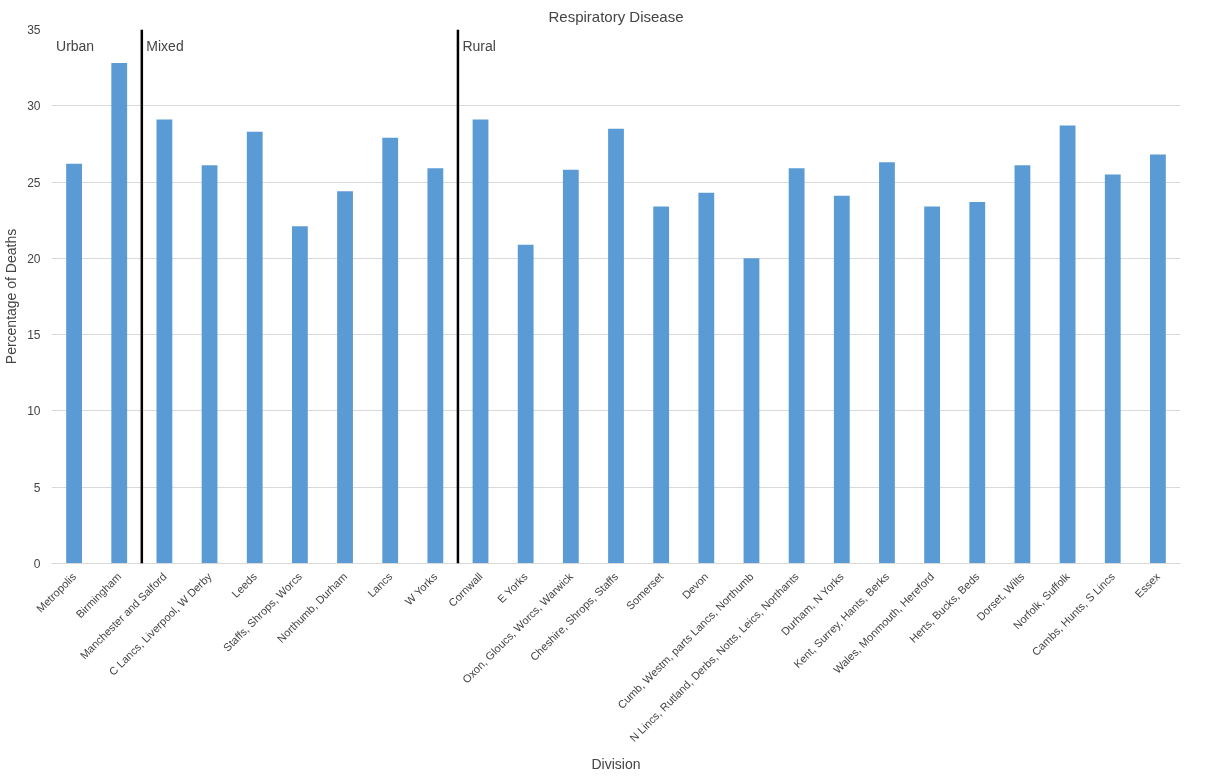 This screenshot has height=784, width=1210. What do you see at coordinates (34, 30) in the screenshot?
I see `y-tick-label: 35` at bounding box center [34, 30].